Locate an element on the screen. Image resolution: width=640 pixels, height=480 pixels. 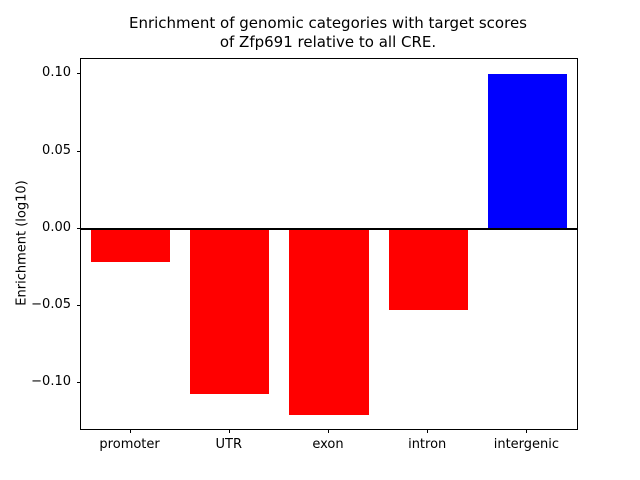
bar-intergenic is located at coordinates (527, 151).